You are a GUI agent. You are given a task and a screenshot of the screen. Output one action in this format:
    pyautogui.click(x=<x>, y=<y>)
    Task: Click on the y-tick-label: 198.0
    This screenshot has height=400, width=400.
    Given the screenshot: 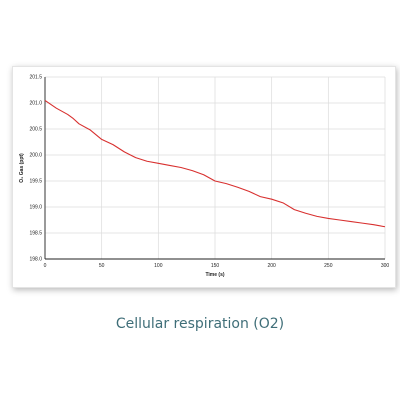 What is the action you would take?
    pyautogui.click(x=35, y=260)
    